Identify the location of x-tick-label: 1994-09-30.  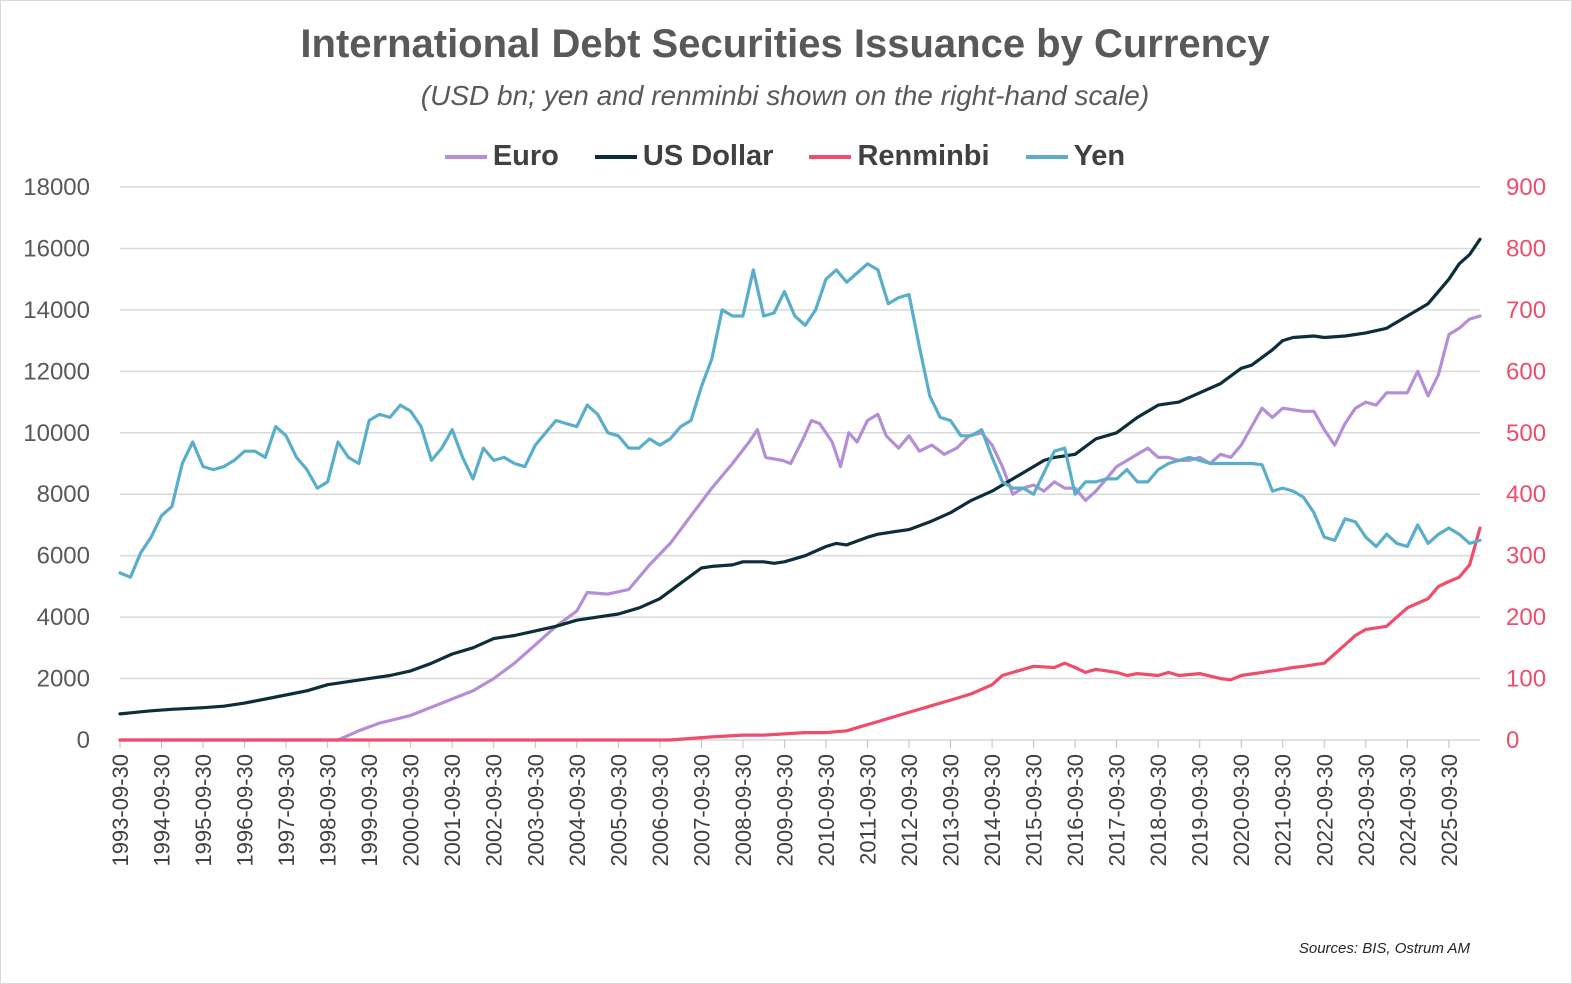
(162, 810).